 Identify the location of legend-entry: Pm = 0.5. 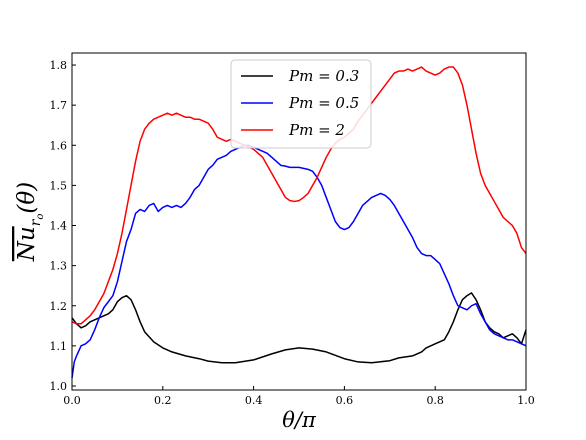
(323, 103).